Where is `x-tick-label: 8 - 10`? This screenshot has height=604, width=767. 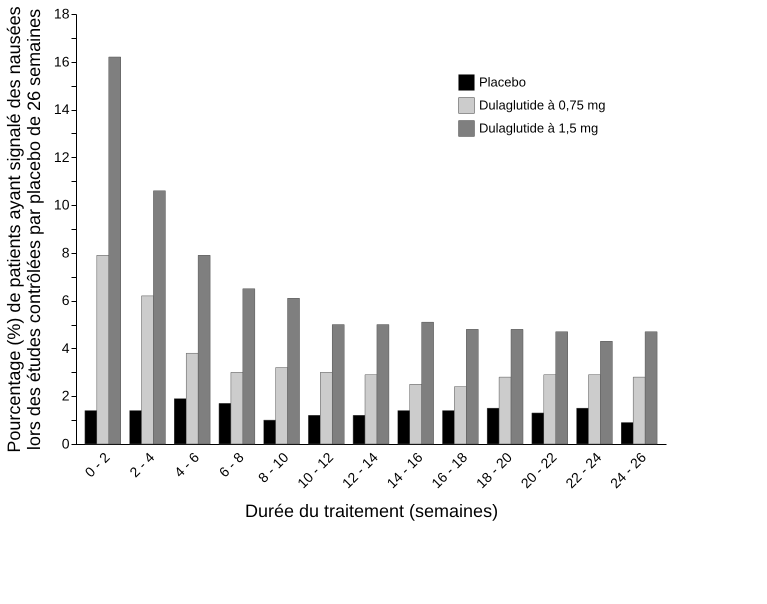 x-tick-label: 8 - 10 is located at coordinates (273, 467).